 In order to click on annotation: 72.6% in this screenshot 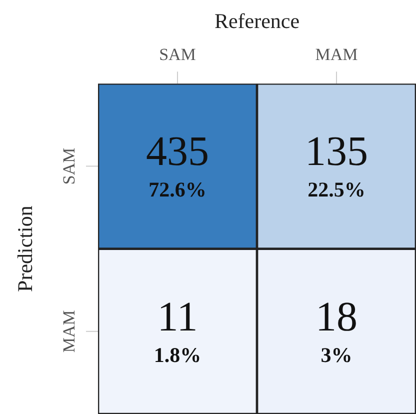, I will do `click(177, 190)`.